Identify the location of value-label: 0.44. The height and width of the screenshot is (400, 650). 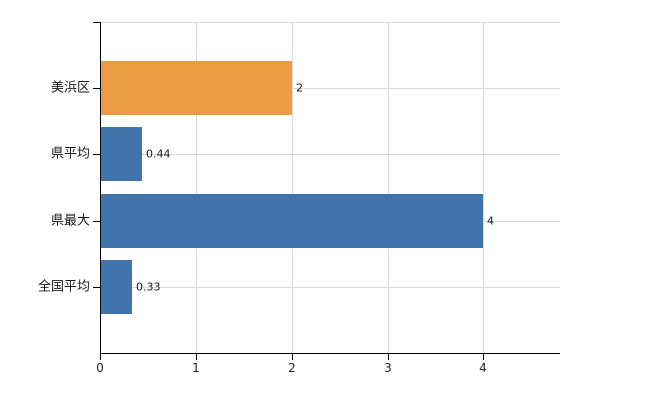
(158, 154).